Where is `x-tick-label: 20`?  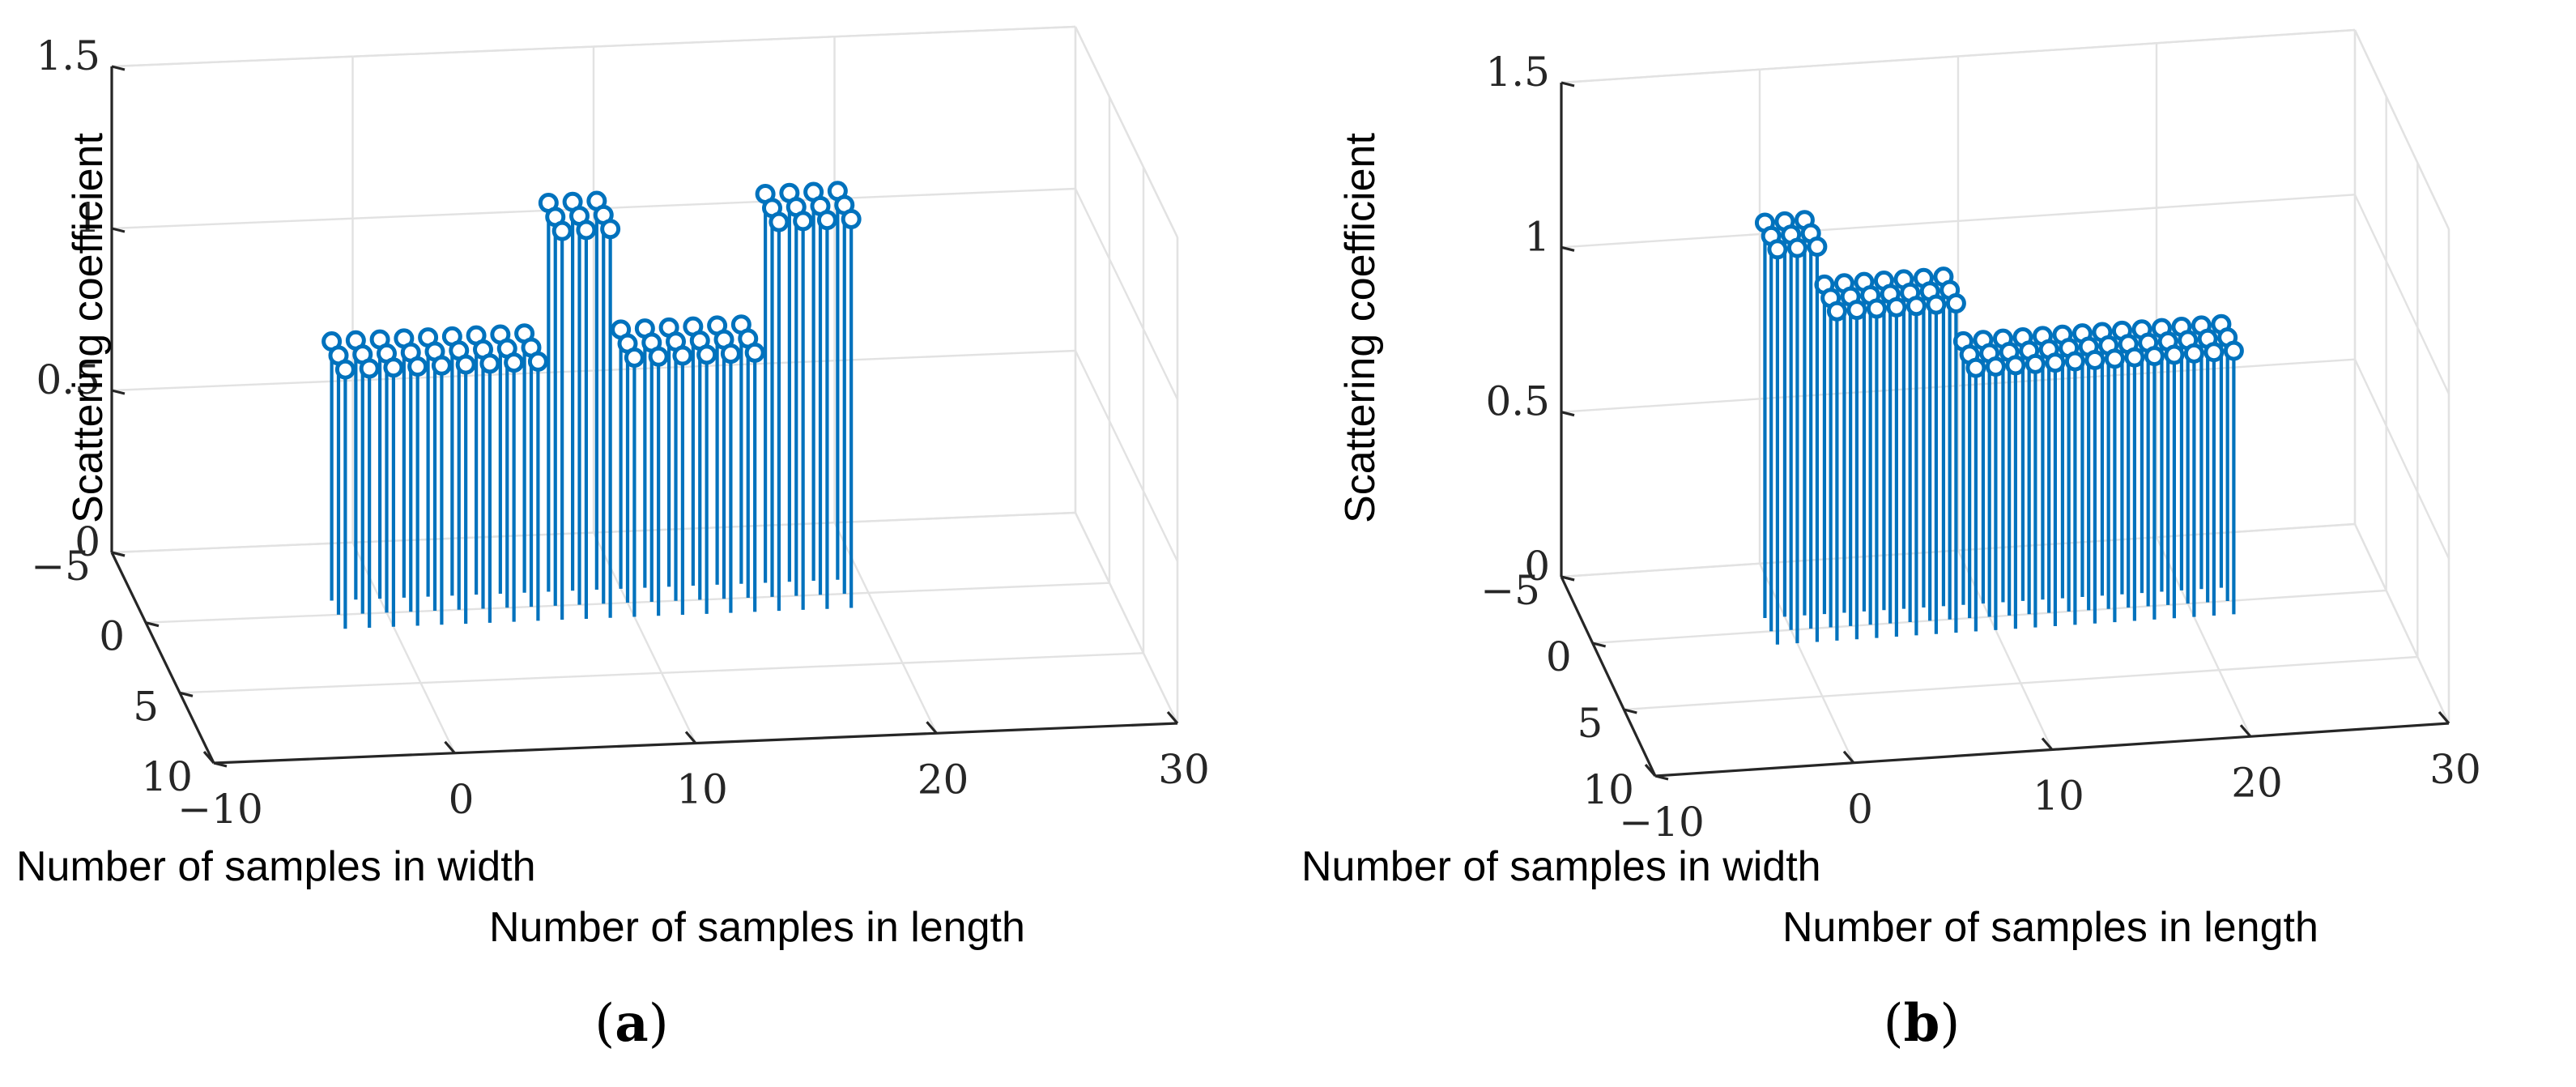 x-tick-label: 20 is located at coordinates (2257, 783).